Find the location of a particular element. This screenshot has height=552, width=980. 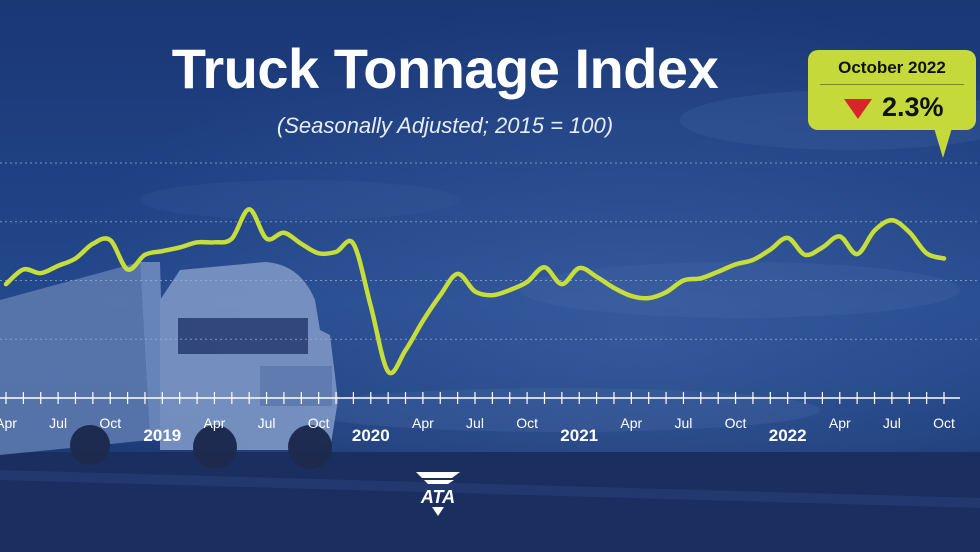

callout-pointer is located at coordinates (943, 143).